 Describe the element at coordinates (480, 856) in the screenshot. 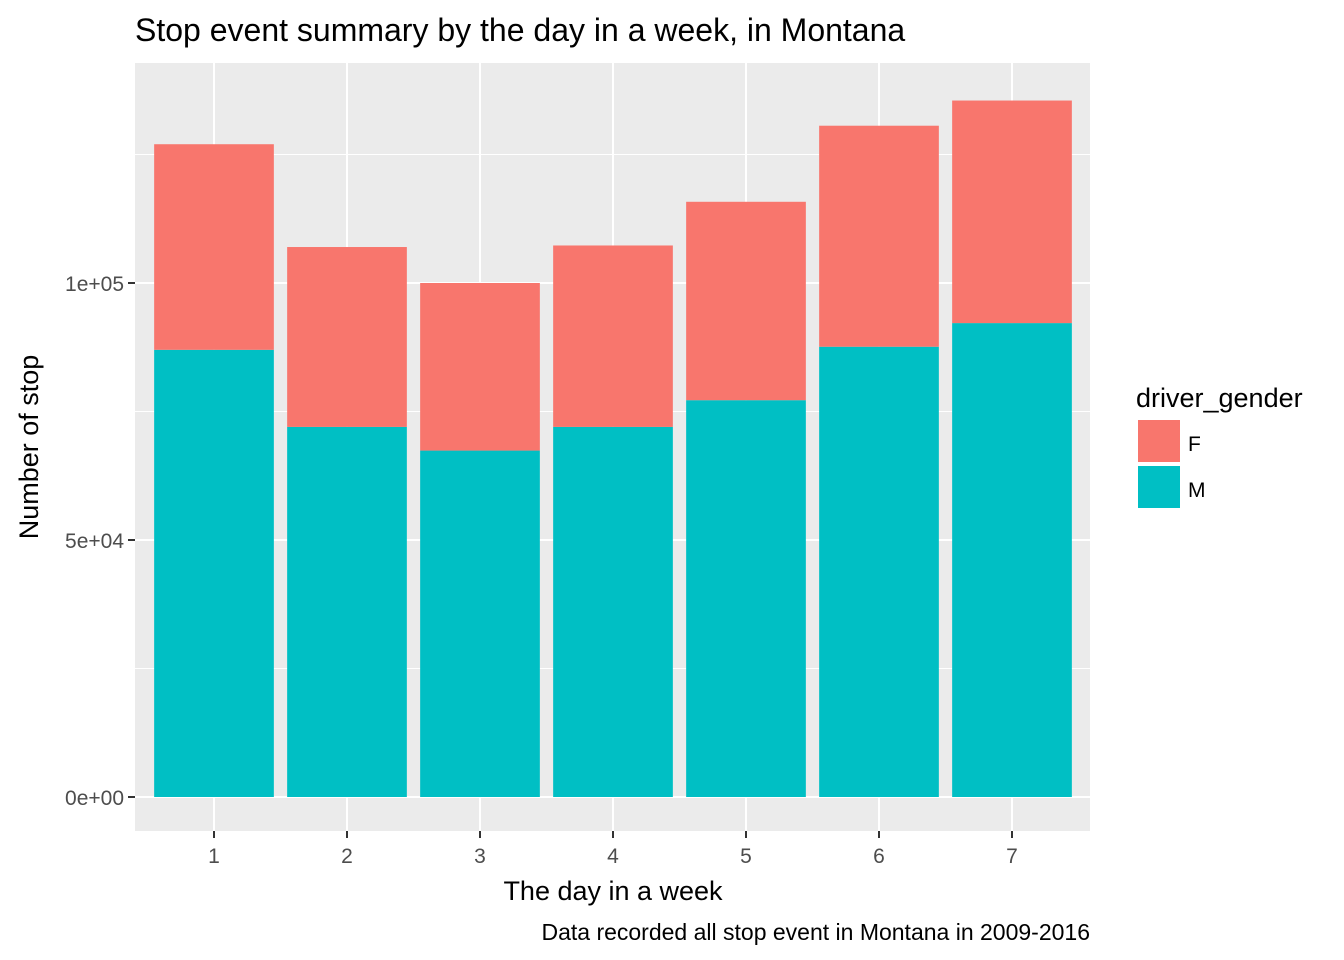

I see `x-tick-label: 3` at that location.